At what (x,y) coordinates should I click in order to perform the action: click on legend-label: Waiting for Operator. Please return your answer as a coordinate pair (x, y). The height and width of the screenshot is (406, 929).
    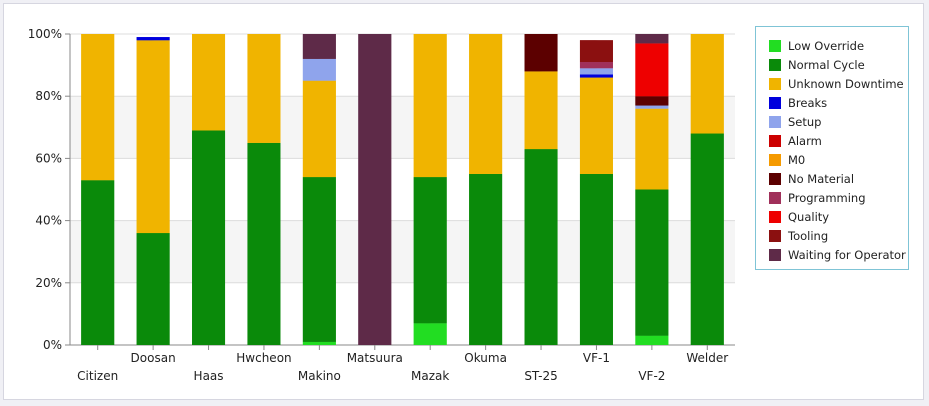
    Looking at the image, I should click on (847, 254).